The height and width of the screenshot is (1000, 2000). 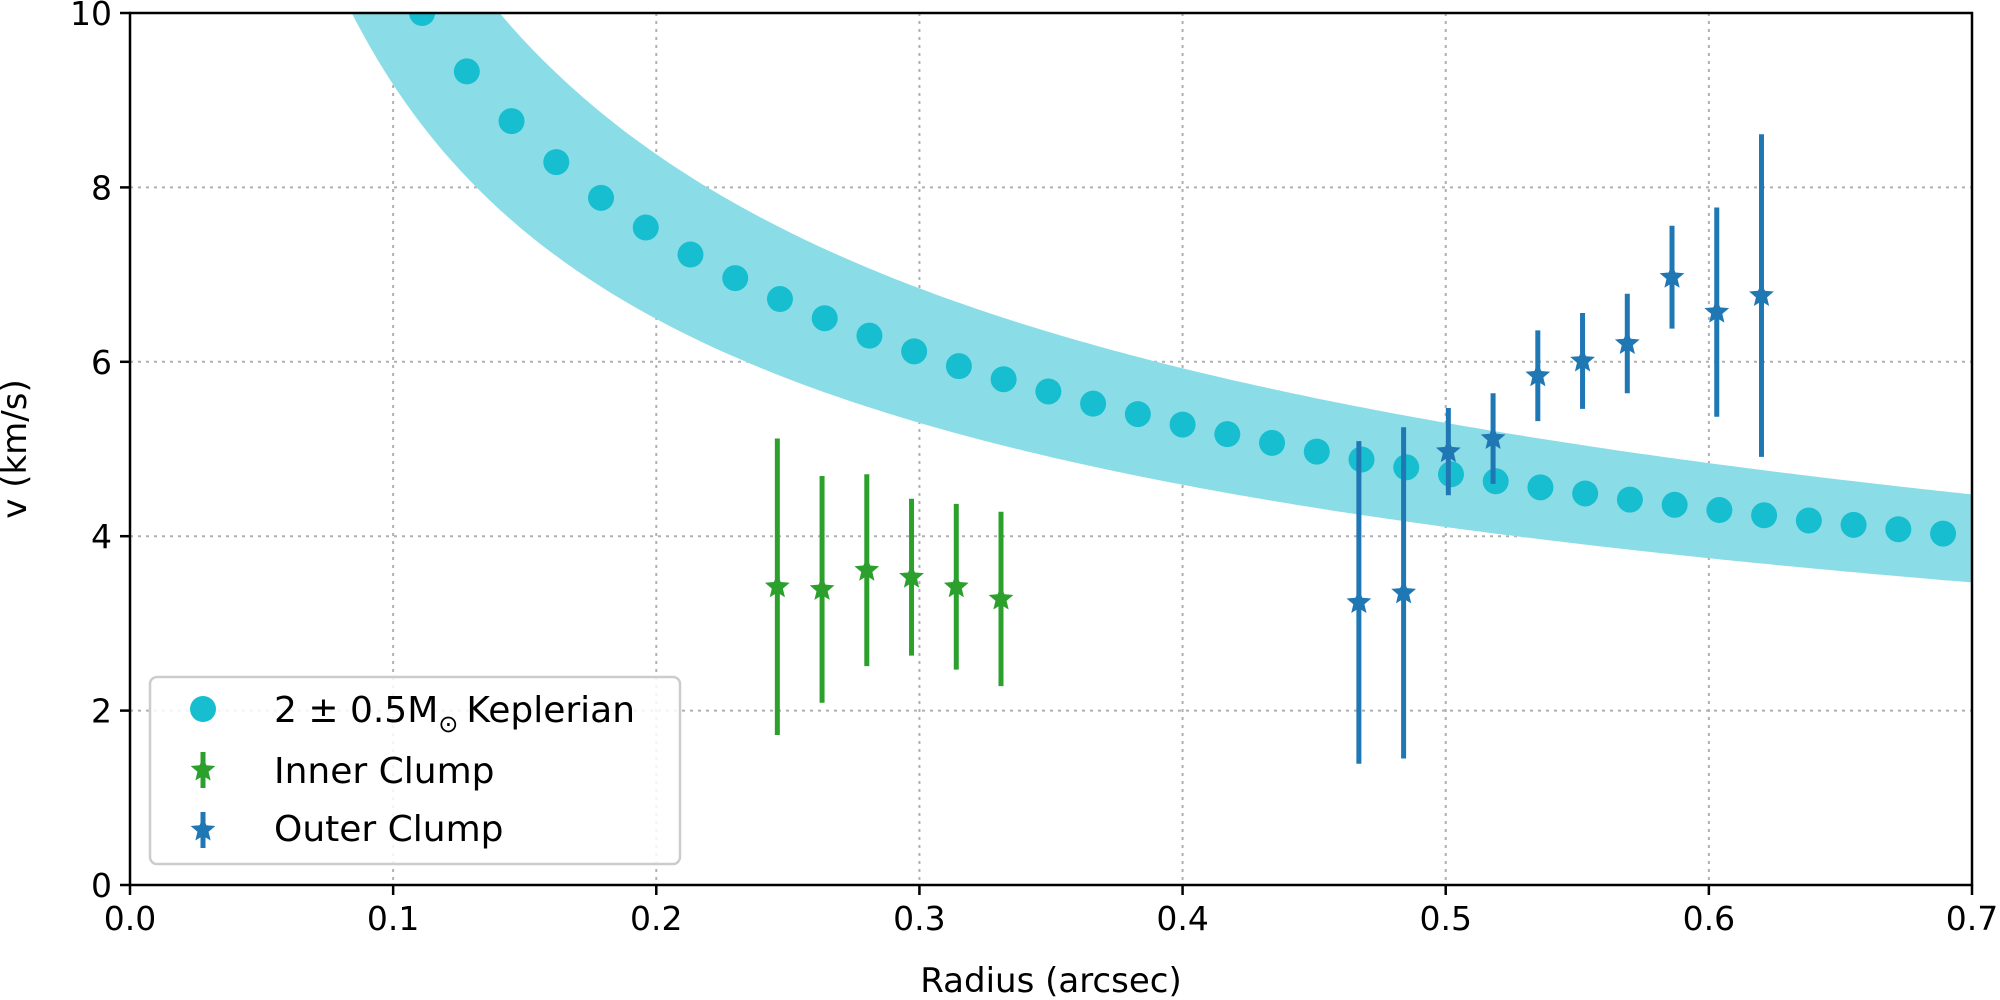 I want to click on y-tick-label: 8, so click(x=101, y=187).